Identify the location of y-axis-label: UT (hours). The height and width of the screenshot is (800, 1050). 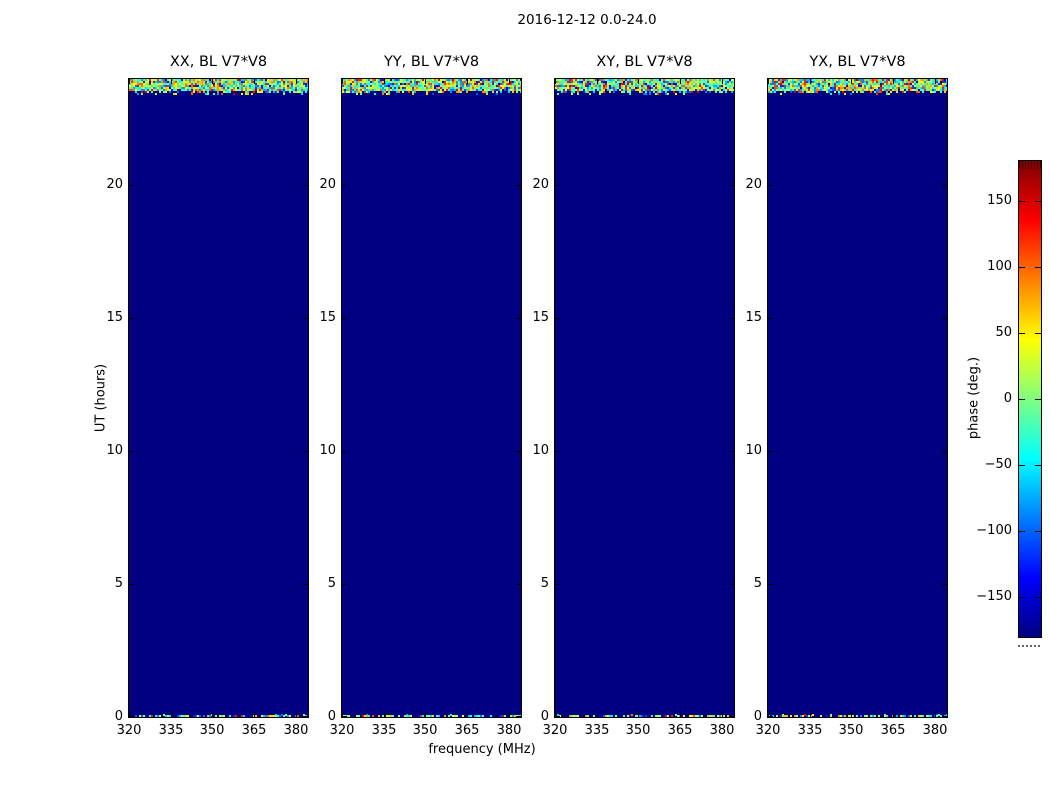
(101, 398).